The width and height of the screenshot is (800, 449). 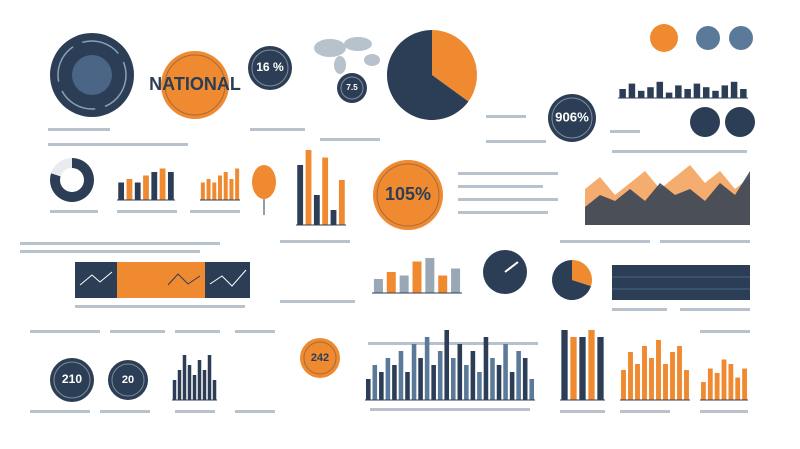 I want to click on badge-label: 20, so click(x=128, y=380).